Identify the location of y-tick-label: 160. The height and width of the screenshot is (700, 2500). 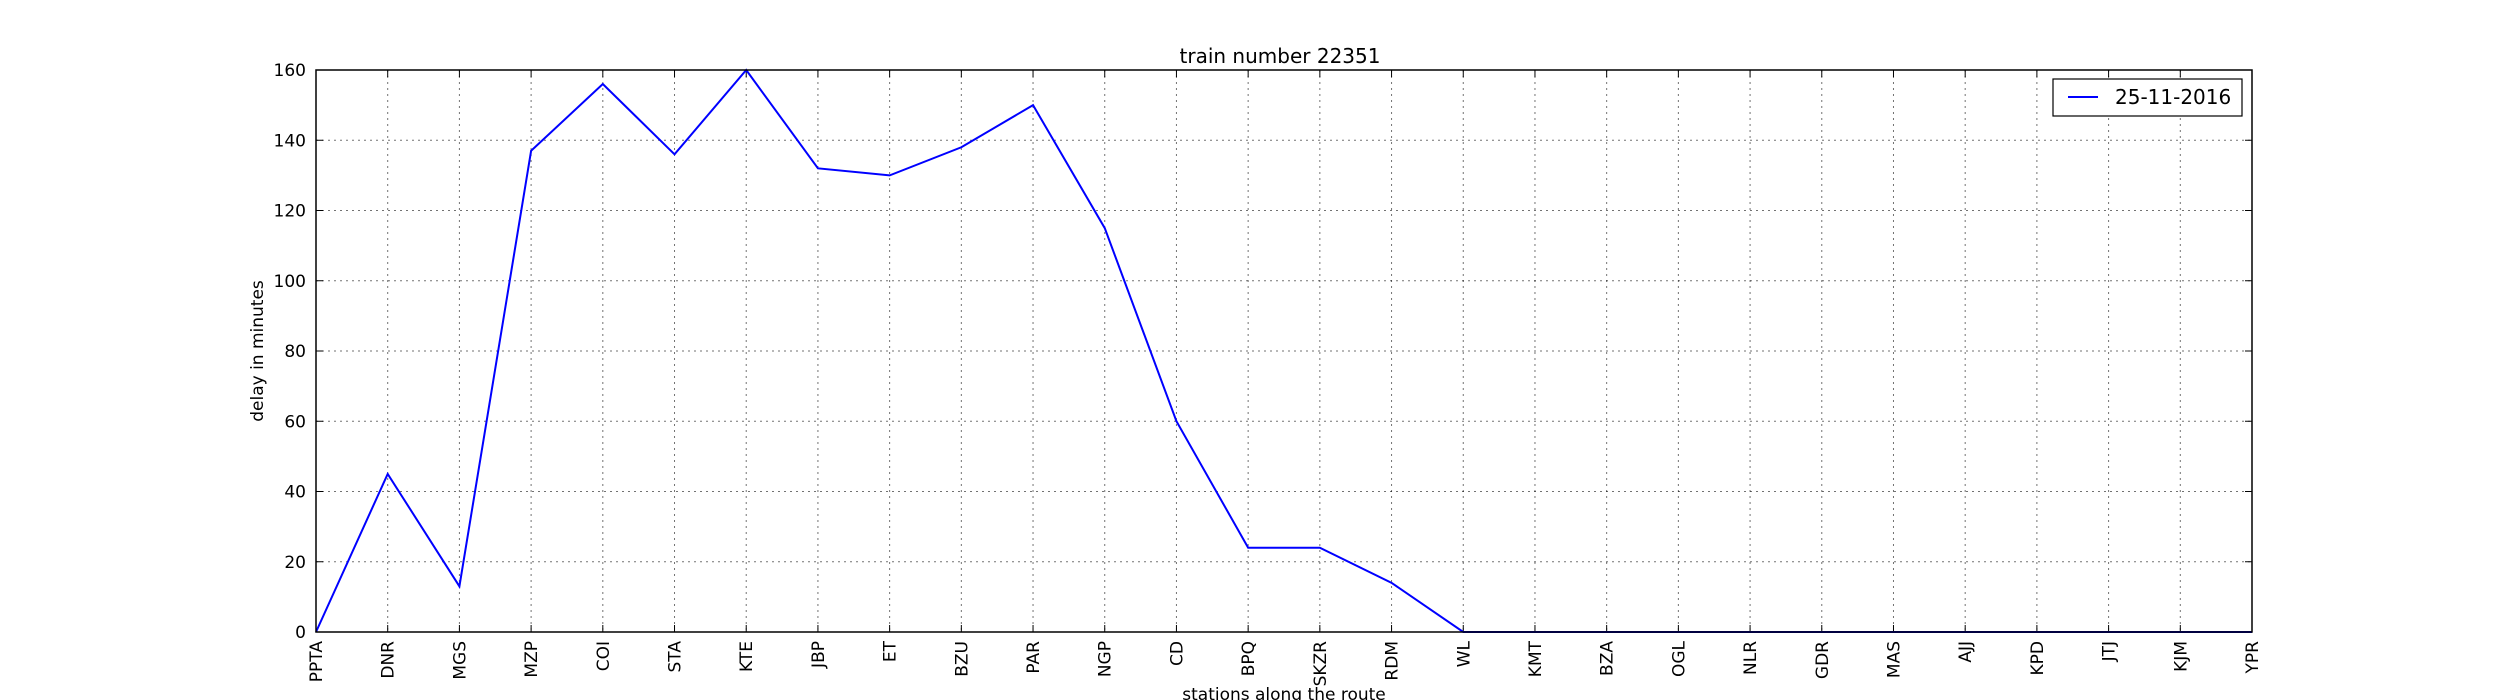
(290, 71).